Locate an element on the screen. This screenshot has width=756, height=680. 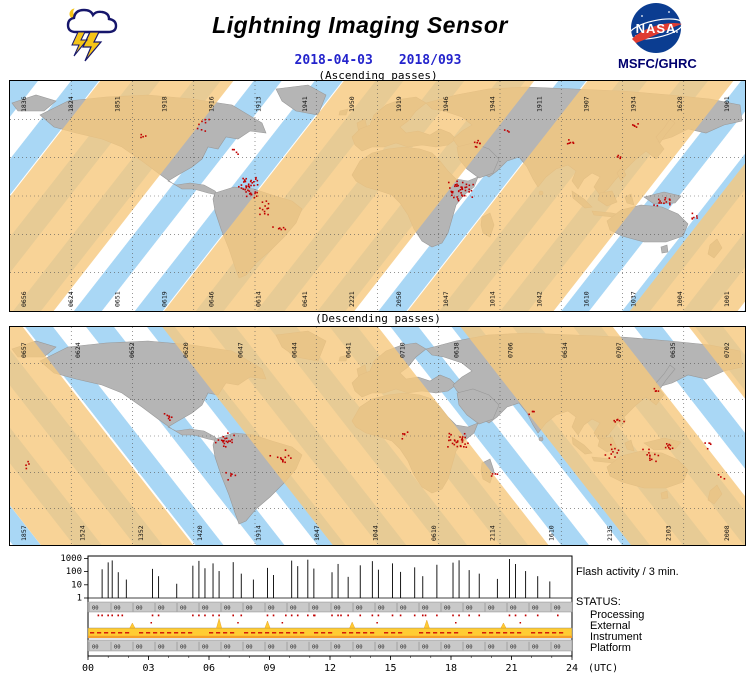
svg-text: 0656 is located at coordinates (24, 299).